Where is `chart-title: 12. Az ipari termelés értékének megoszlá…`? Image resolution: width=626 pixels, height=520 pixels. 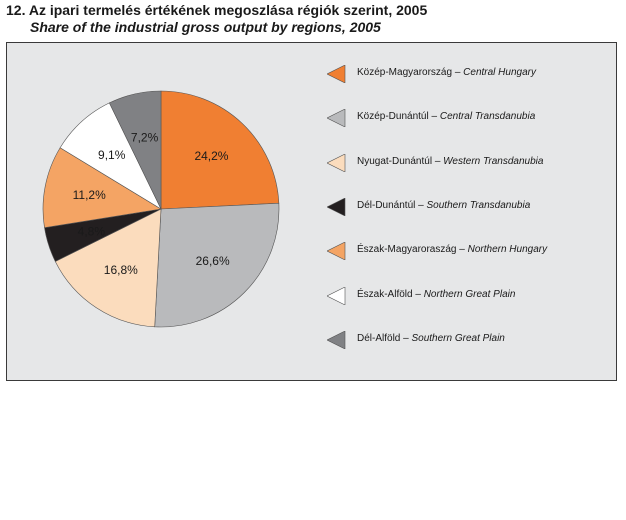
chart-title: 12. Az ipari termelés értékének megoszlá… is located at coordinates (217, 10).